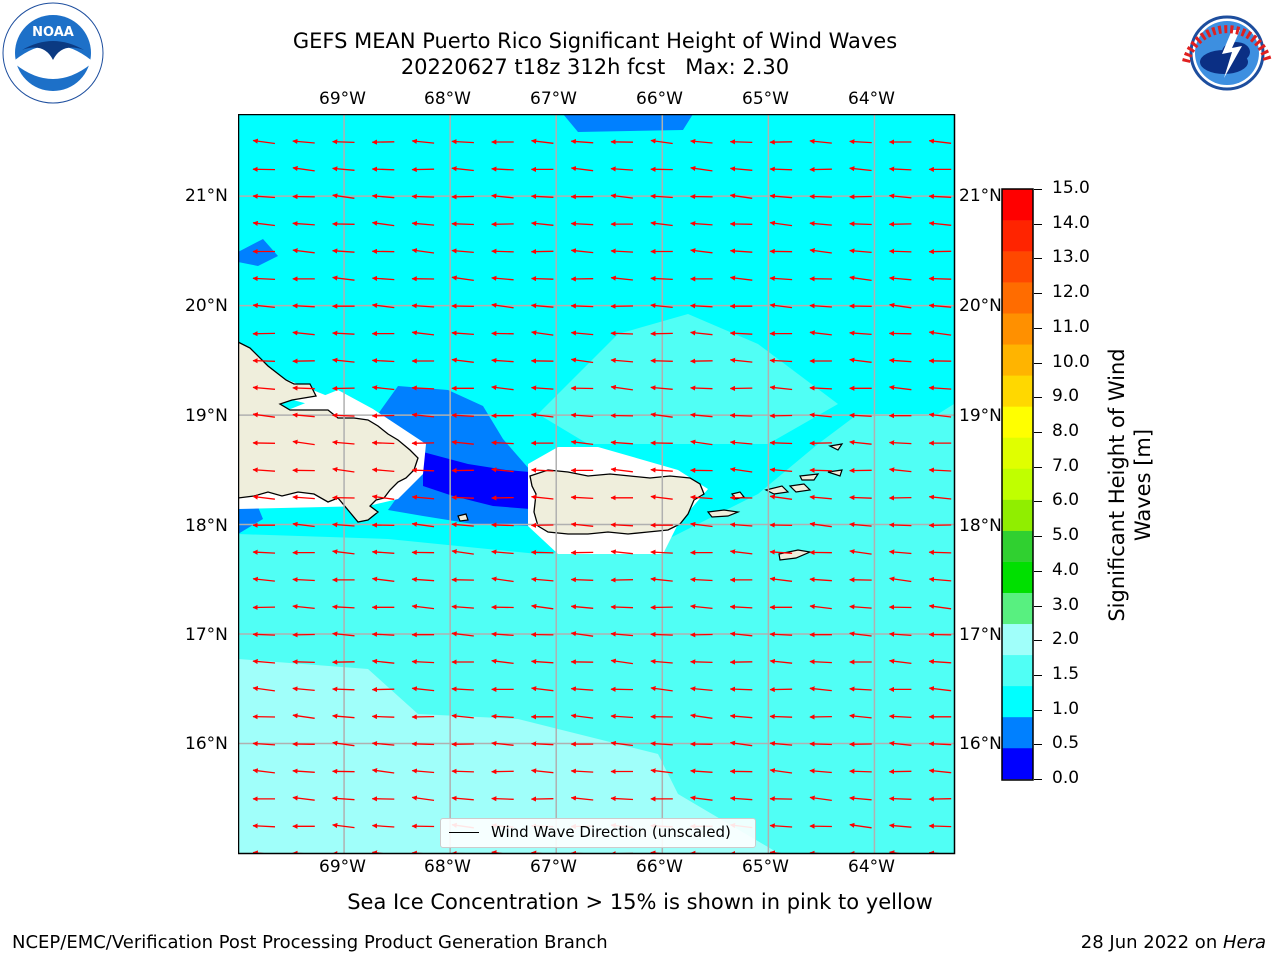 This screenshot has height=960, width=1280. I want to click on lat-label-left-17n: 17°N, so click(206, 635).